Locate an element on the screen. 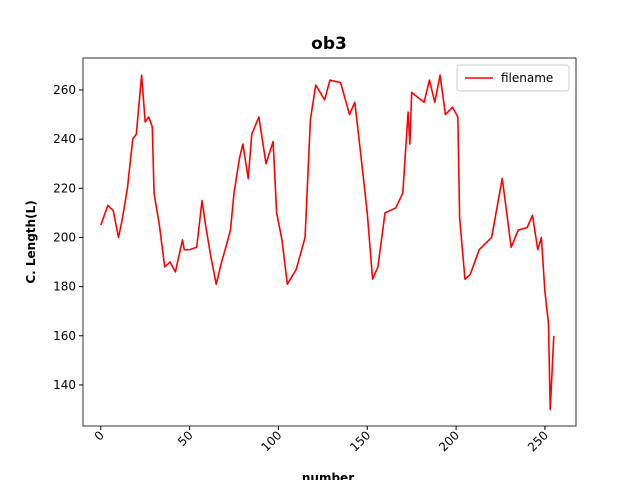 This screenshot has width=640, height=480. chart-title: ob3 is located at coordinates (329, 44).